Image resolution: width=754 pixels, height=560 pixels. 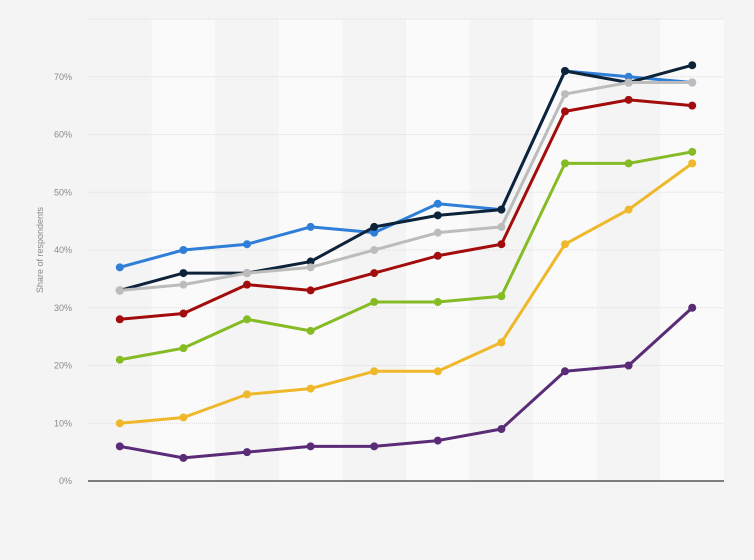 I want to click on y-tick-label: 40%, so click(x=63, y=250).